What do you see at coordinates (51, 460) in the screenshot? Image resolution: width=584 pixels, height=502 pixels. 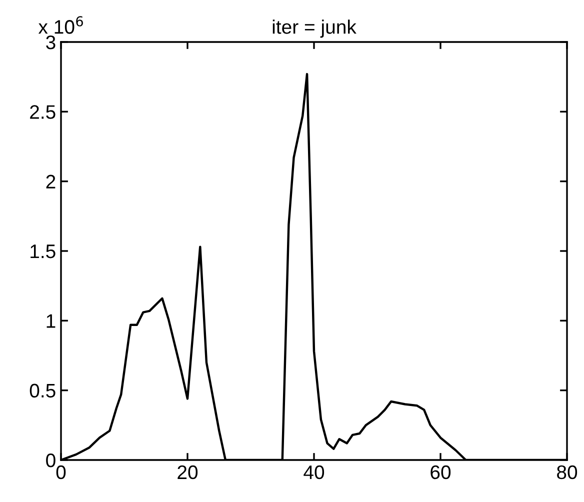 I see `y-tick-label: 0` at bounding box center [51, 460].